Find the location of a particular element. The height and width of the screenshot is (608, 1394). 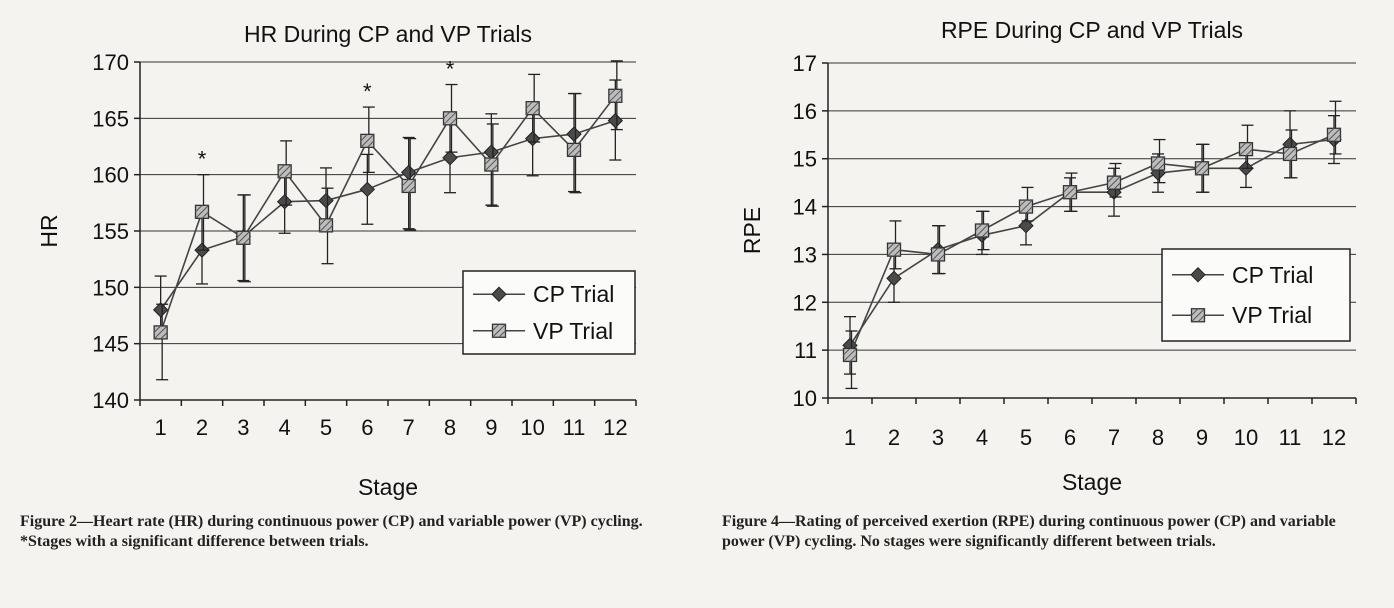

hr-title: HR During CP and VP Trials is located at coordinates (388, 34).